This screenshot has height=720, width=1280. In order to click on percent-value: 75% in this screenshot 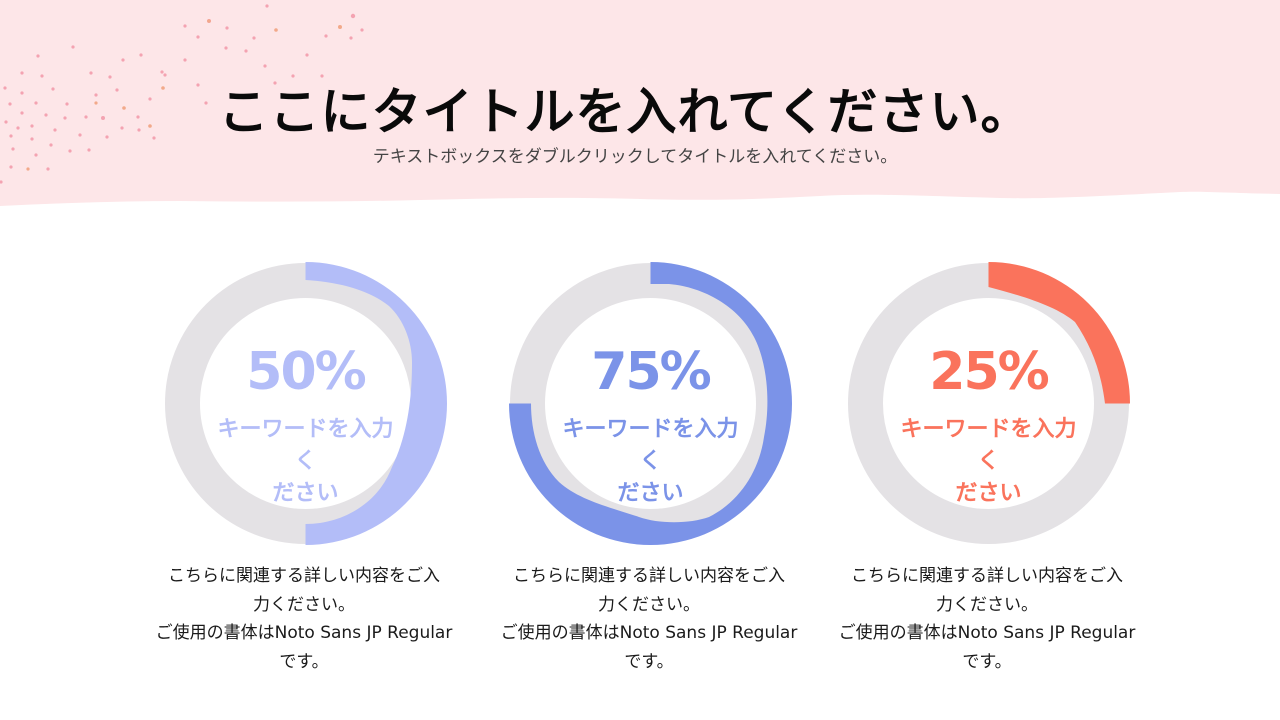, I will do `click(651, 372)`.